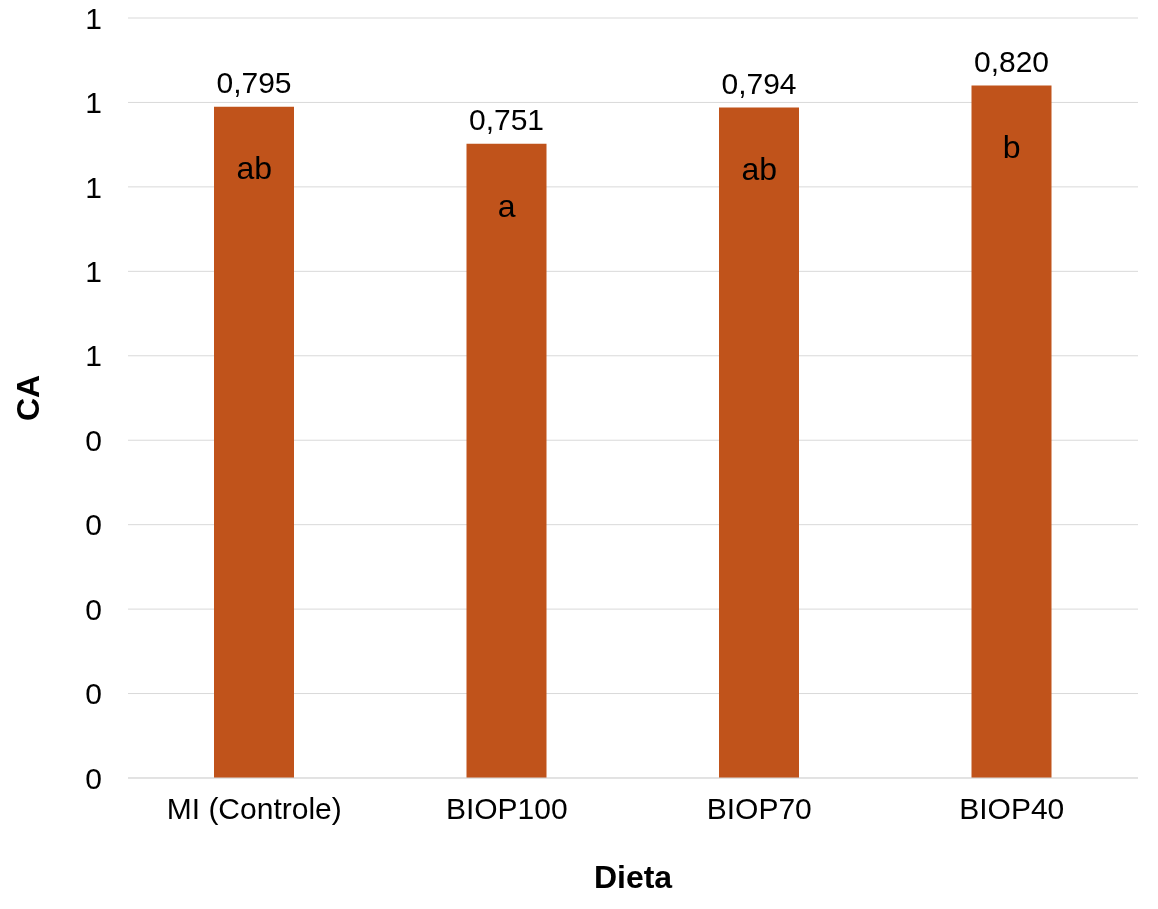  I want to click on x-tick-label: BIOP40, so click(1012, 809).